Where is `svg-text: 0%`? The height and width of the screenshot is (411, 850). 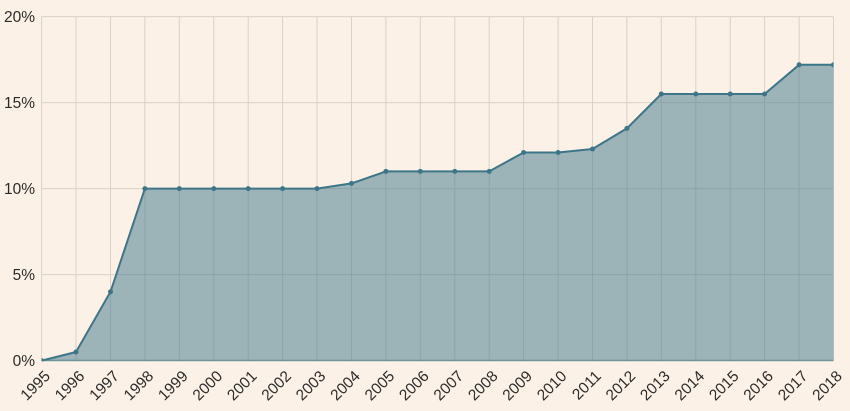
svg-text: 0% is located at coordinates (24, 361).